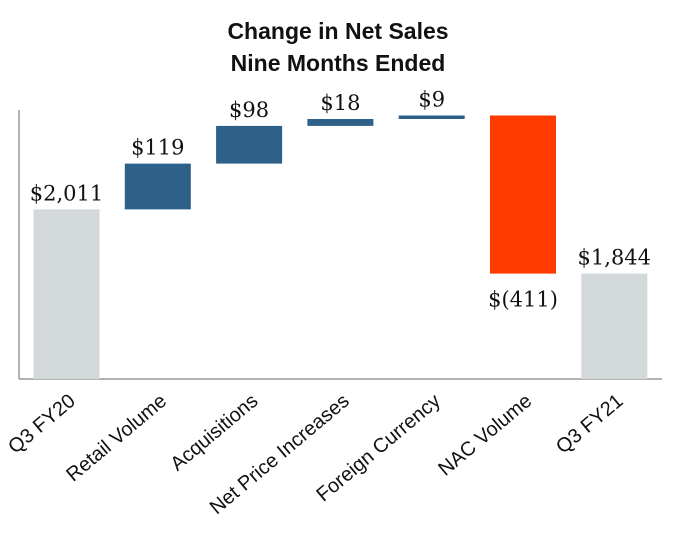 Image resolution: width=676 pixels, height=560 pixels. What do you see at coordinates (157, 148) in the screenshot?
I see `data-label-1: $119` at bounding box center [157, 148].